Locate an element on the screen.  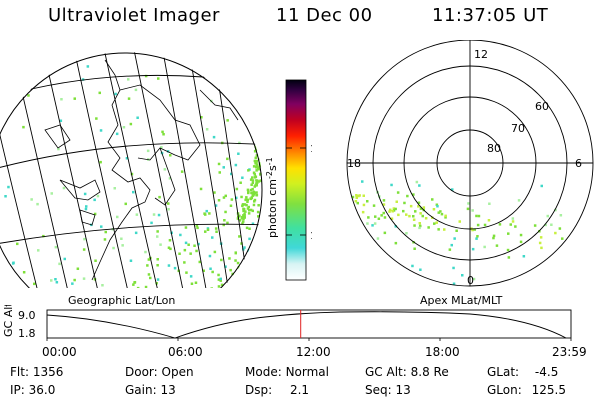
colorbar-gradient is located at coordinates (296, 180).